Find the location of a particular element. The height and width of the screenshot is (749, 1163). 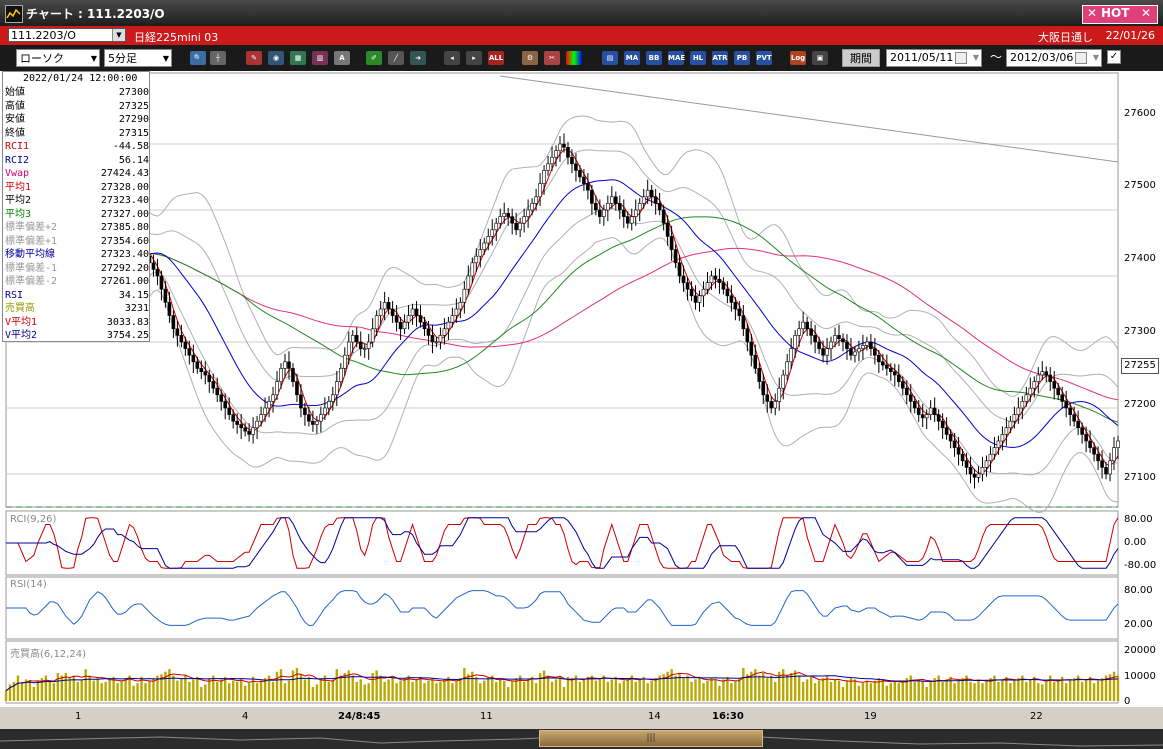

close-icon: ✕ is located at coordinates (1146, 13).